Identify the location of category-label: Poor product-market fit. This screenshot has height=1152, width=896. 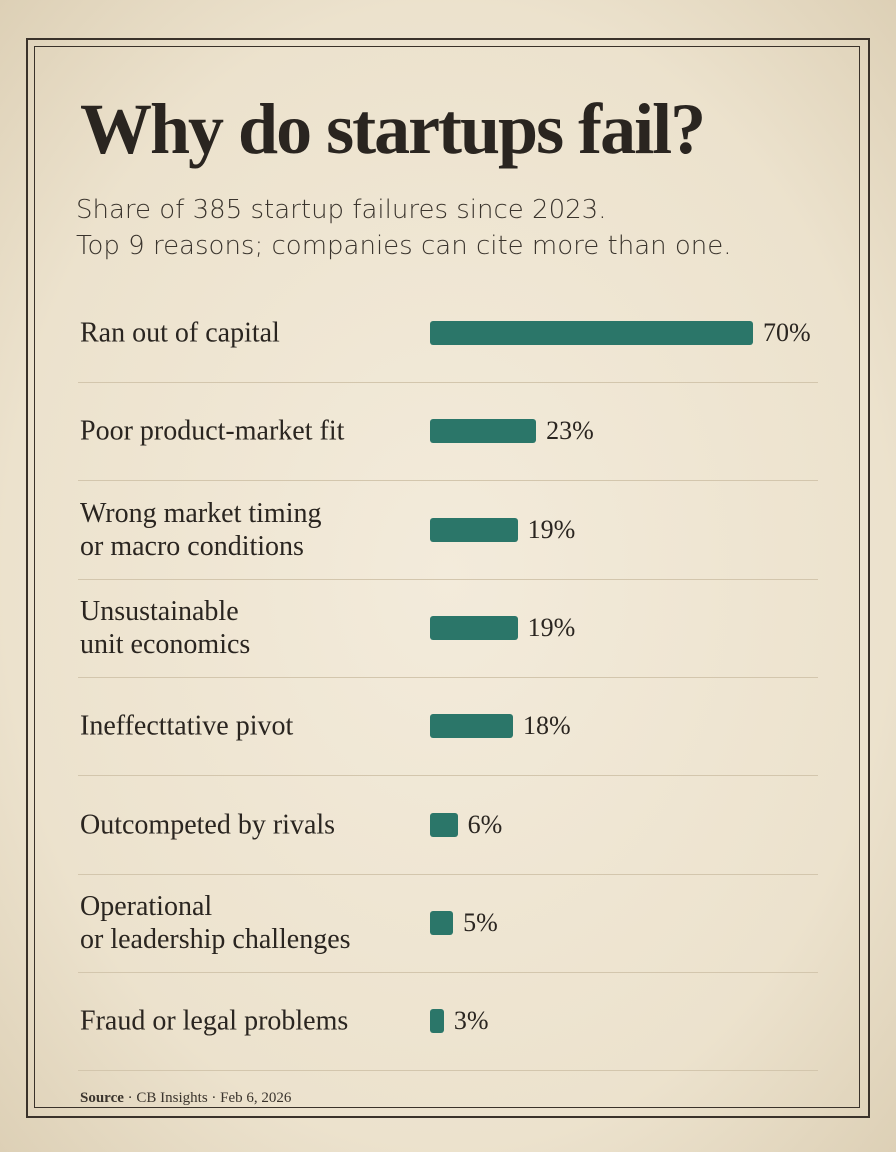
(212, 431).